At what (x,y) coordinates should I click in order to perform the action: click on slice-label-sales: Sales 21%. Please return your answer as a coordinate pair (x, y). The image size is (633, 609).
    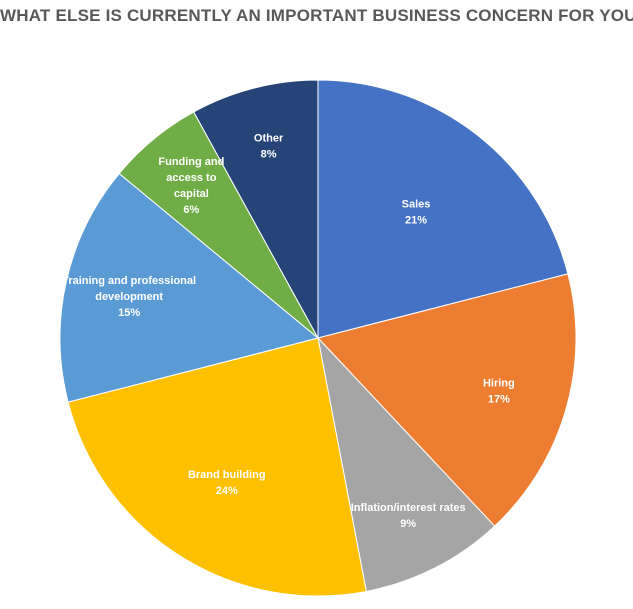
    Looking at the image, I should click on (416, 213).